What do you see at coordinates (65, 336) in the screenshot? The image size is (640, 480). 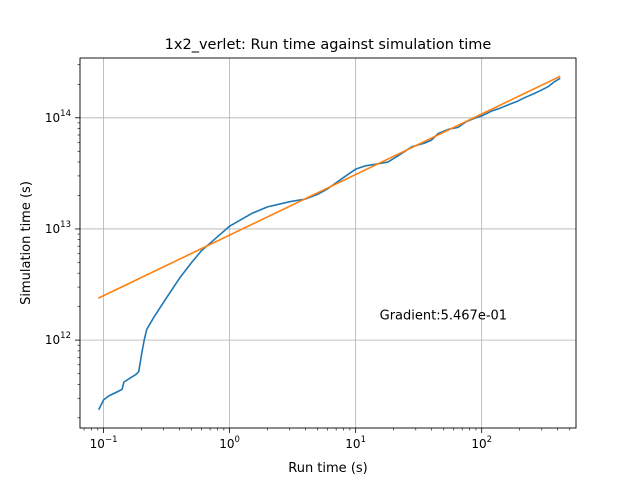 I see `y-tick-label-exponent: 12` at bounding box center [65, 336].